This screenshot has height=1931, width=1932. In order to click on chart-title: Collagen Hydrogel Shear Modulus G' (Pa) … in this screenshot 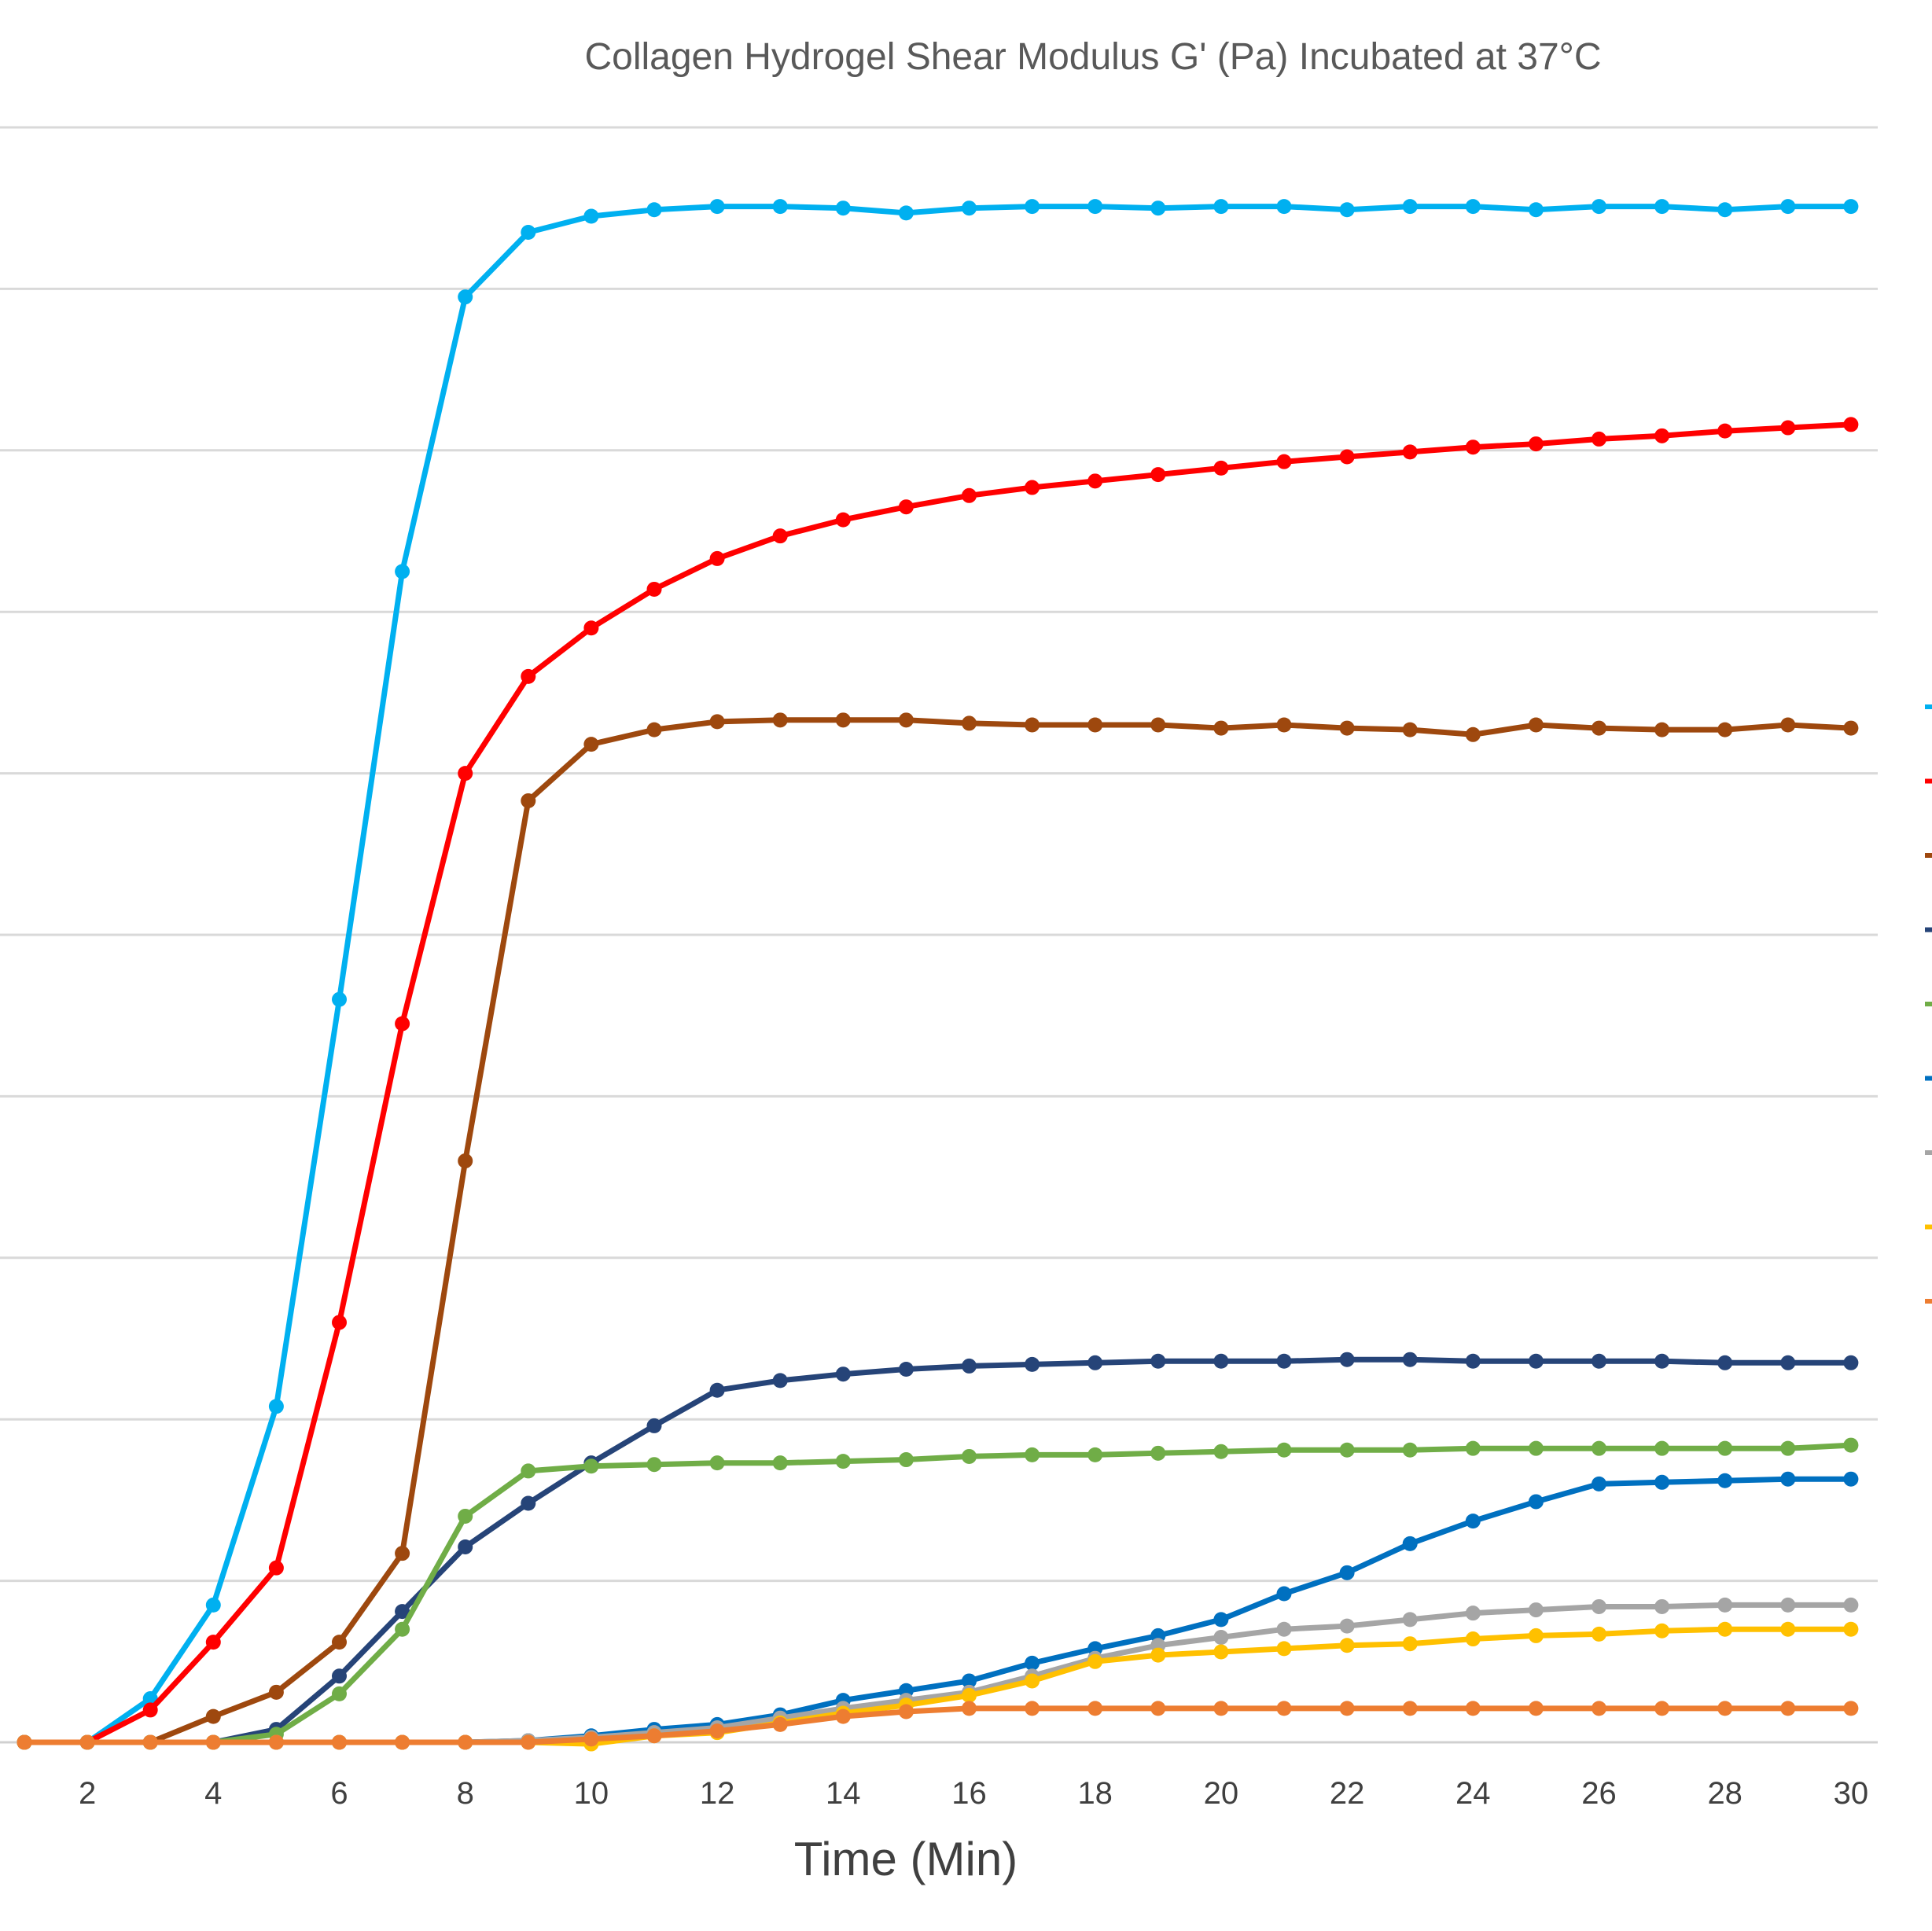, I will do `click(1092, 57)`.